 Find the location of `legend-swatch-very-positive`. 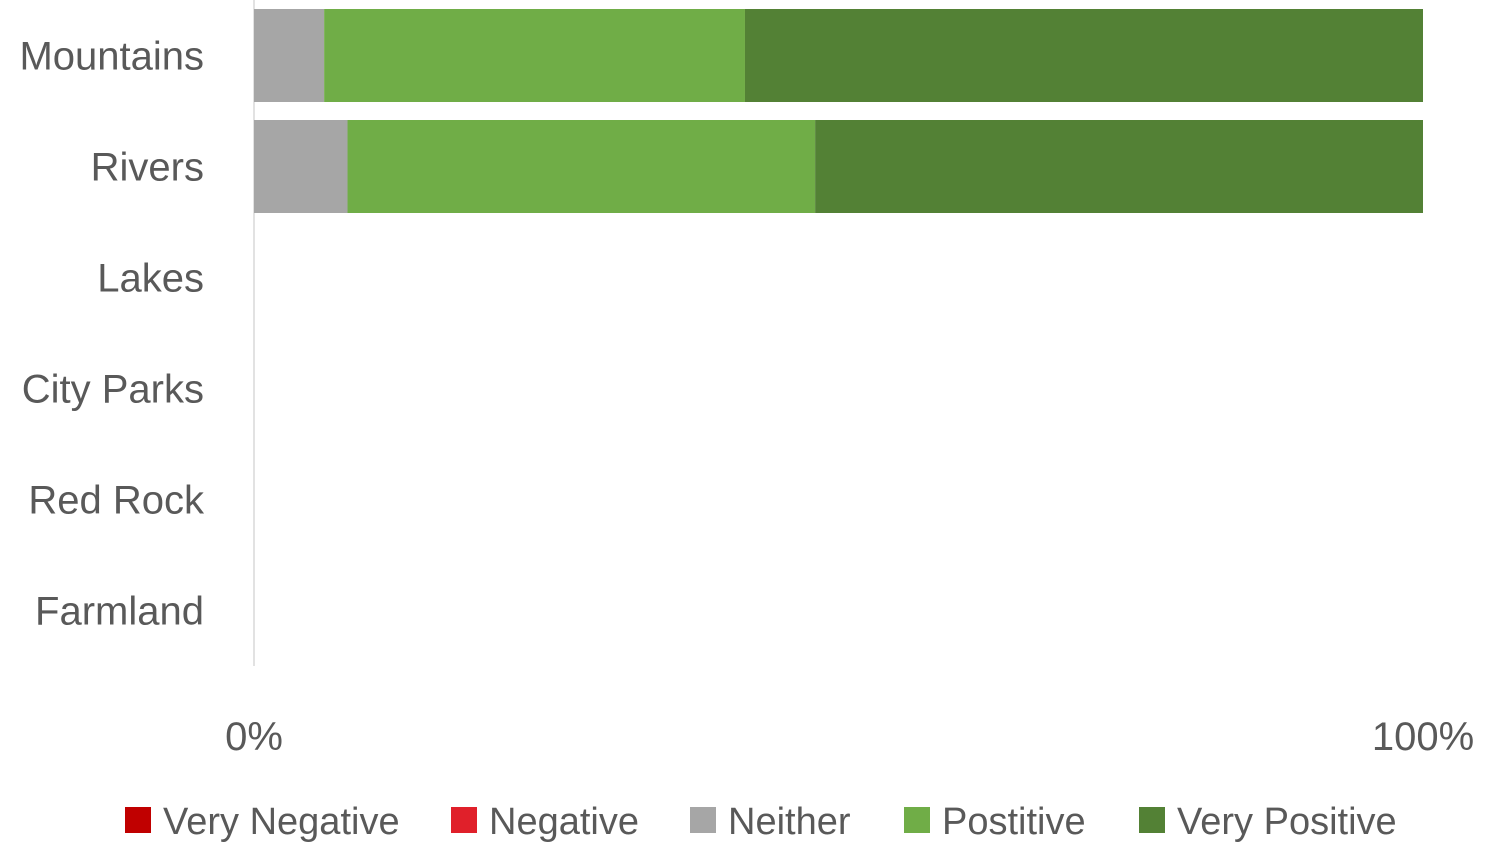

legend-swatch-very-positive is located at coordinates (1152, 820).